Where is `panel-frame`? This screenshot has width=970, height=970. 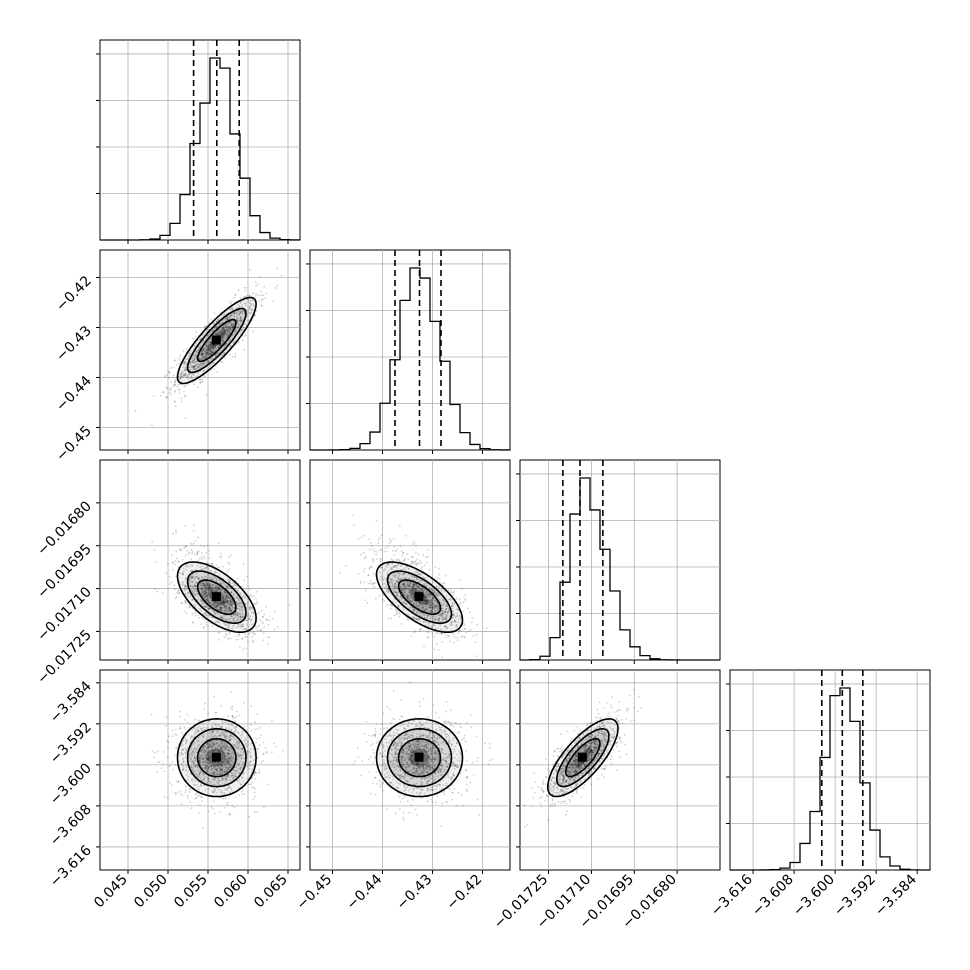
panel-frame is located at coordinates (200, 140).